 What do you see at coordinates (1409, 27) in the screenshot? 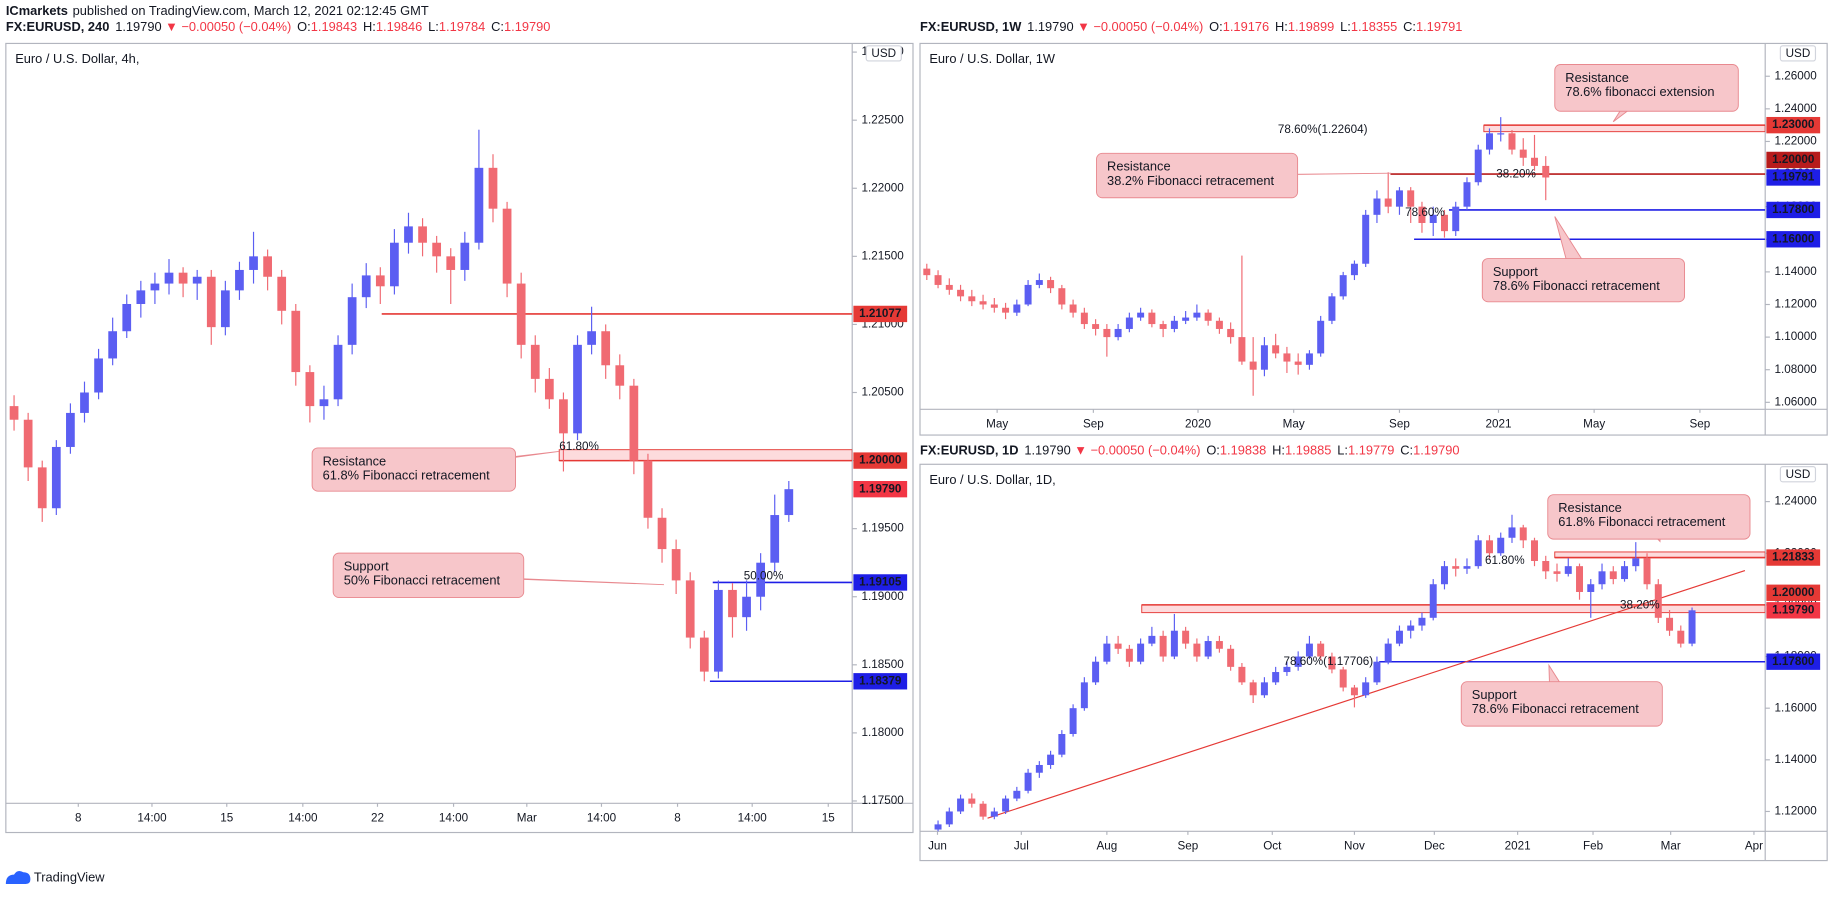
I see `ohlc-label: C:` at bounding box center [1409, 27].